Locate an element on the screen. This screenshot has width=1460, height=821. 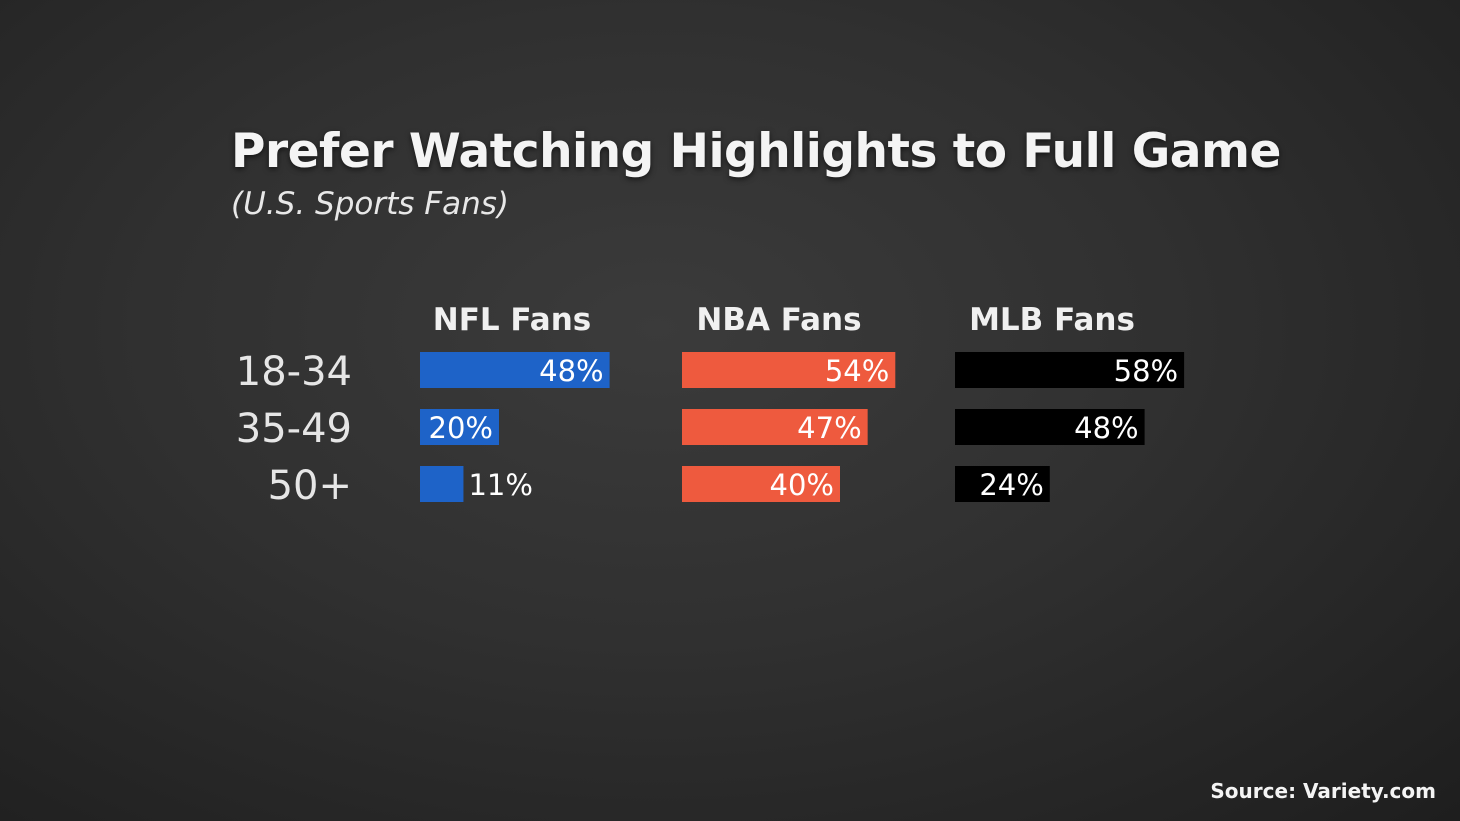
data-label: 47% is located at coordinates (829, 428).